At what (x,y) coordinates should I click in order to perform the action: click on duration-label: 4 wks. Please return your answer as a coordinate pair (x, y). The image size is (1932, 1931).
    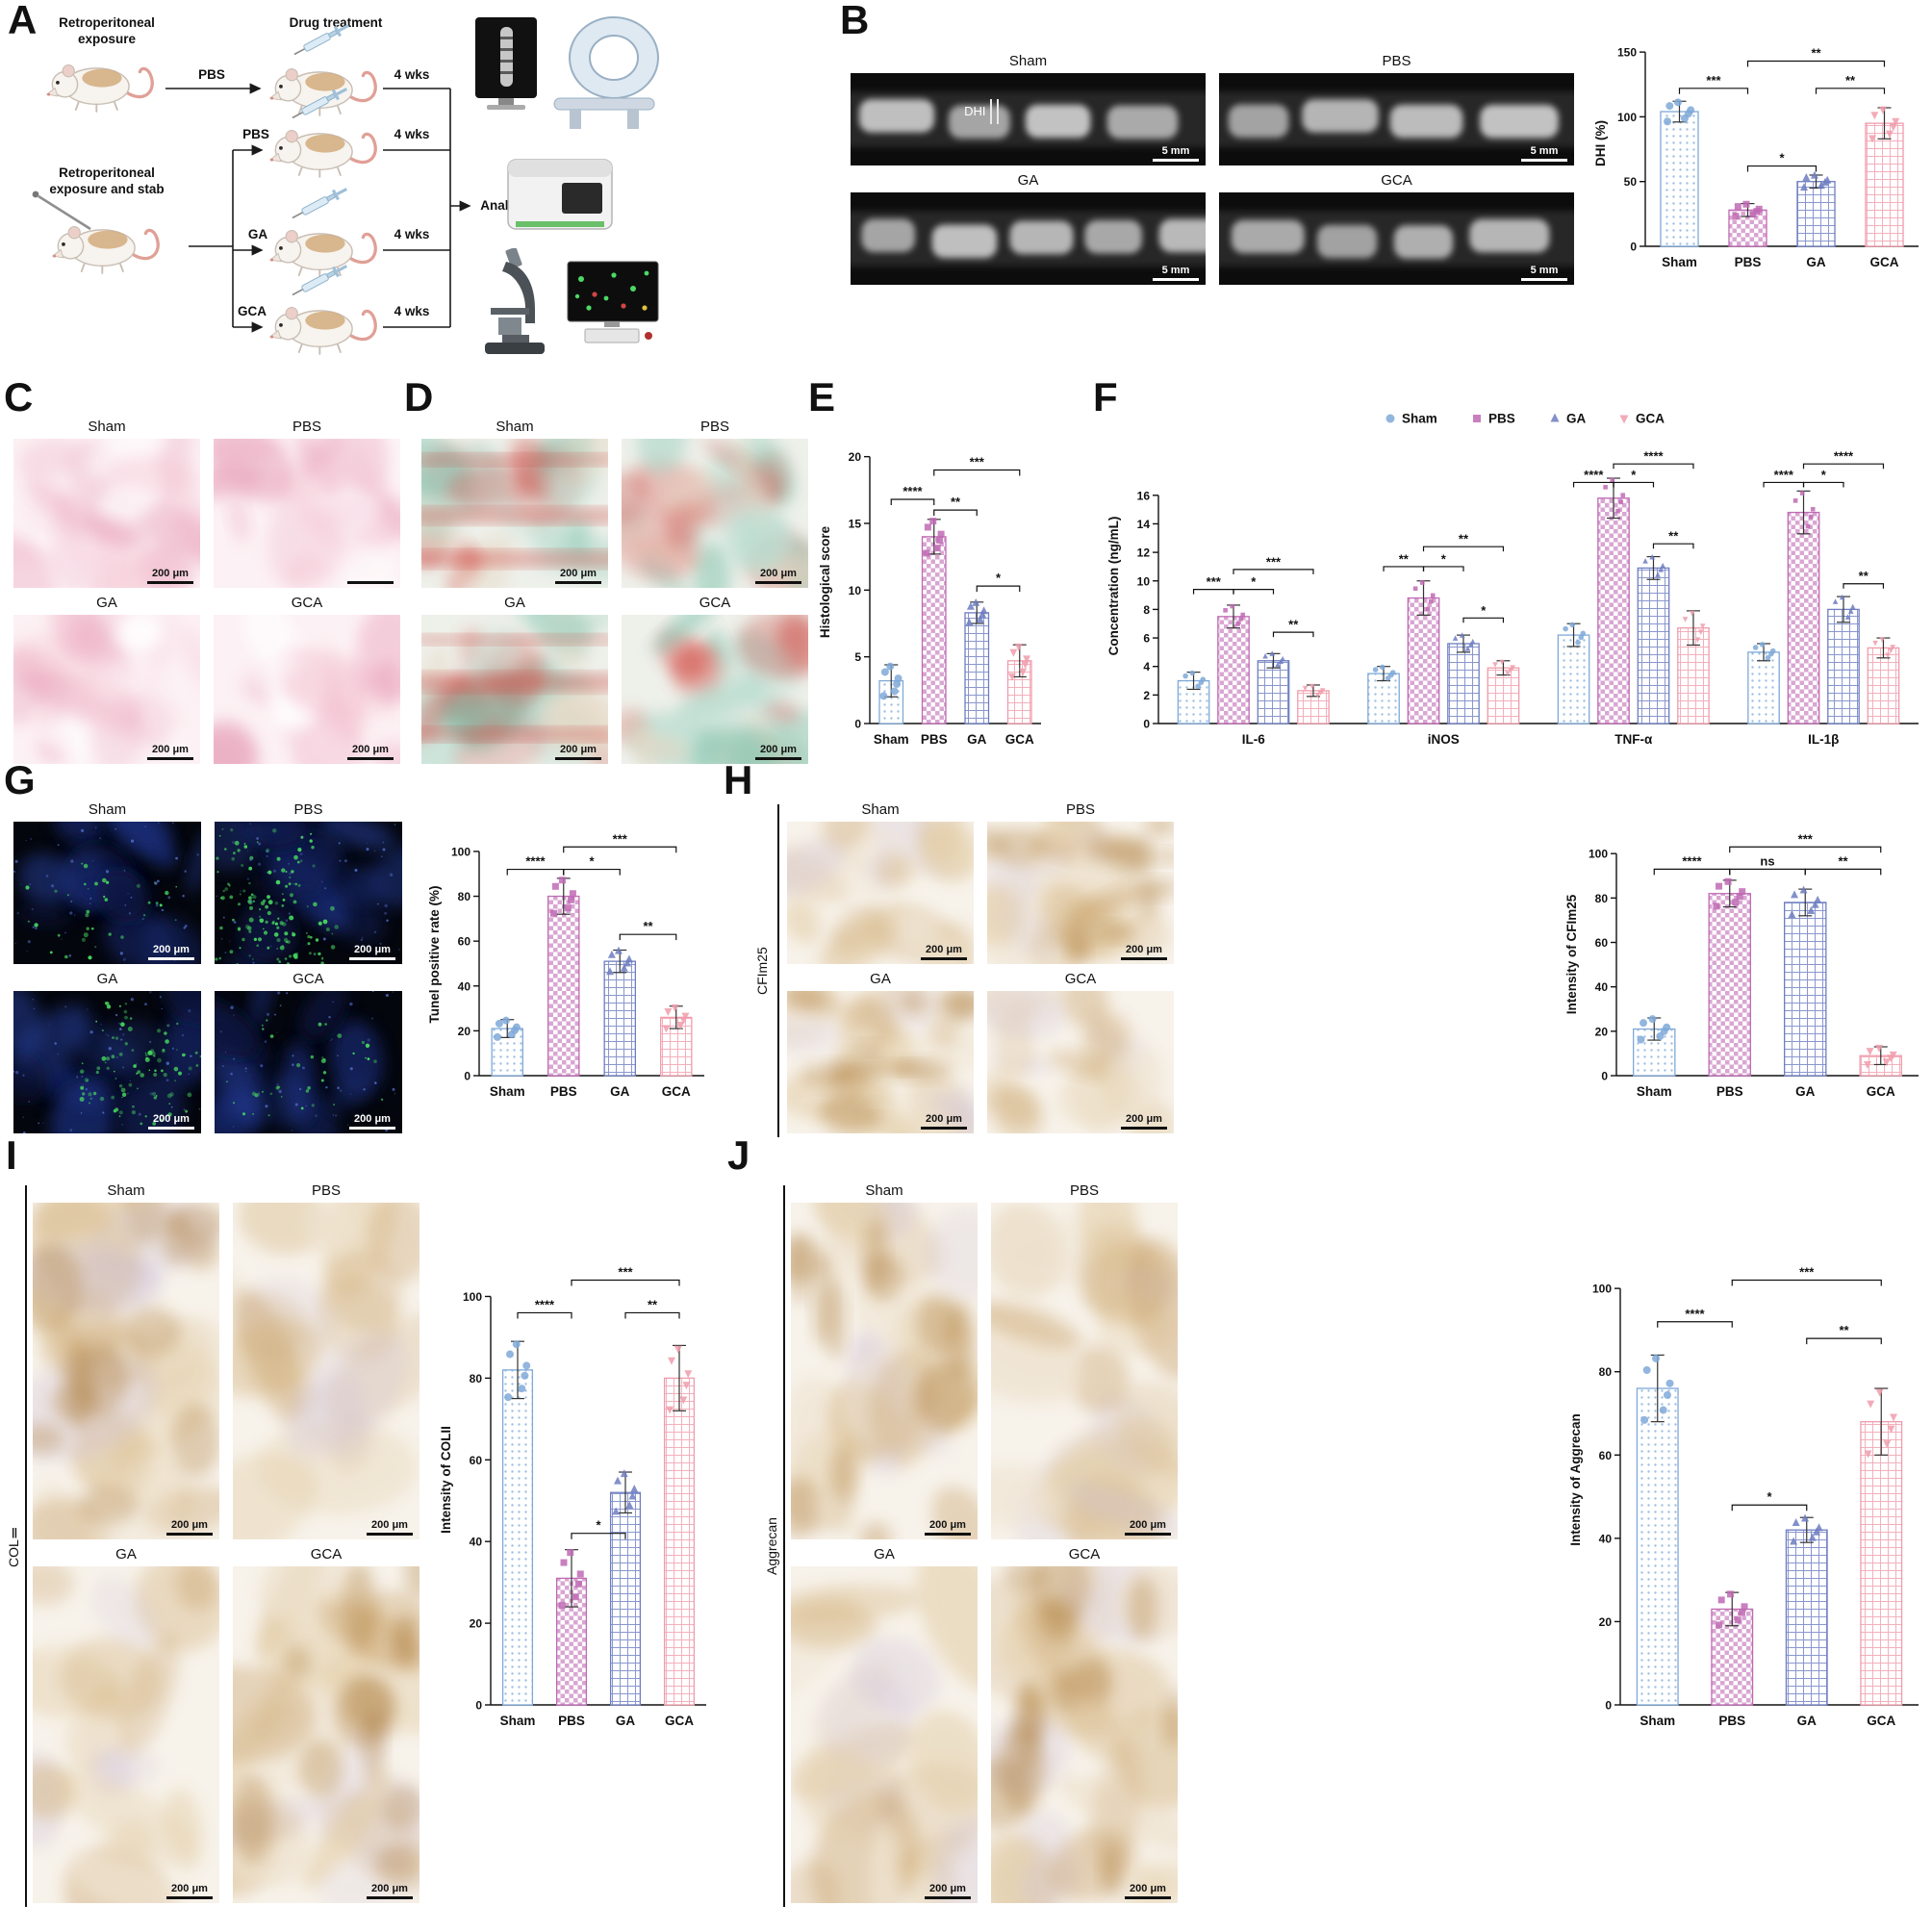
    Looking at the image, I should click on (412, 134).